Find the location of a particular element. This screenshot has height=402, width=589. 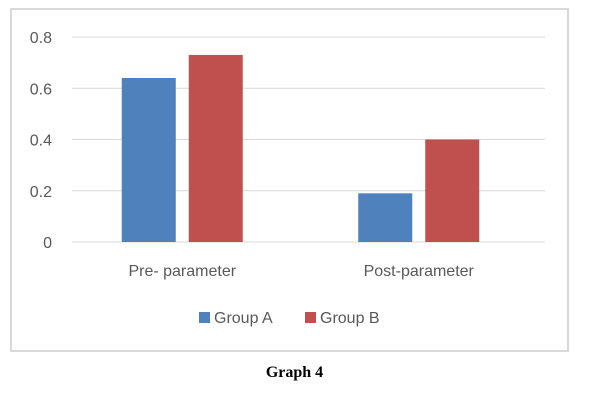

legend-label: Group B is located at coordinates (350, 318).